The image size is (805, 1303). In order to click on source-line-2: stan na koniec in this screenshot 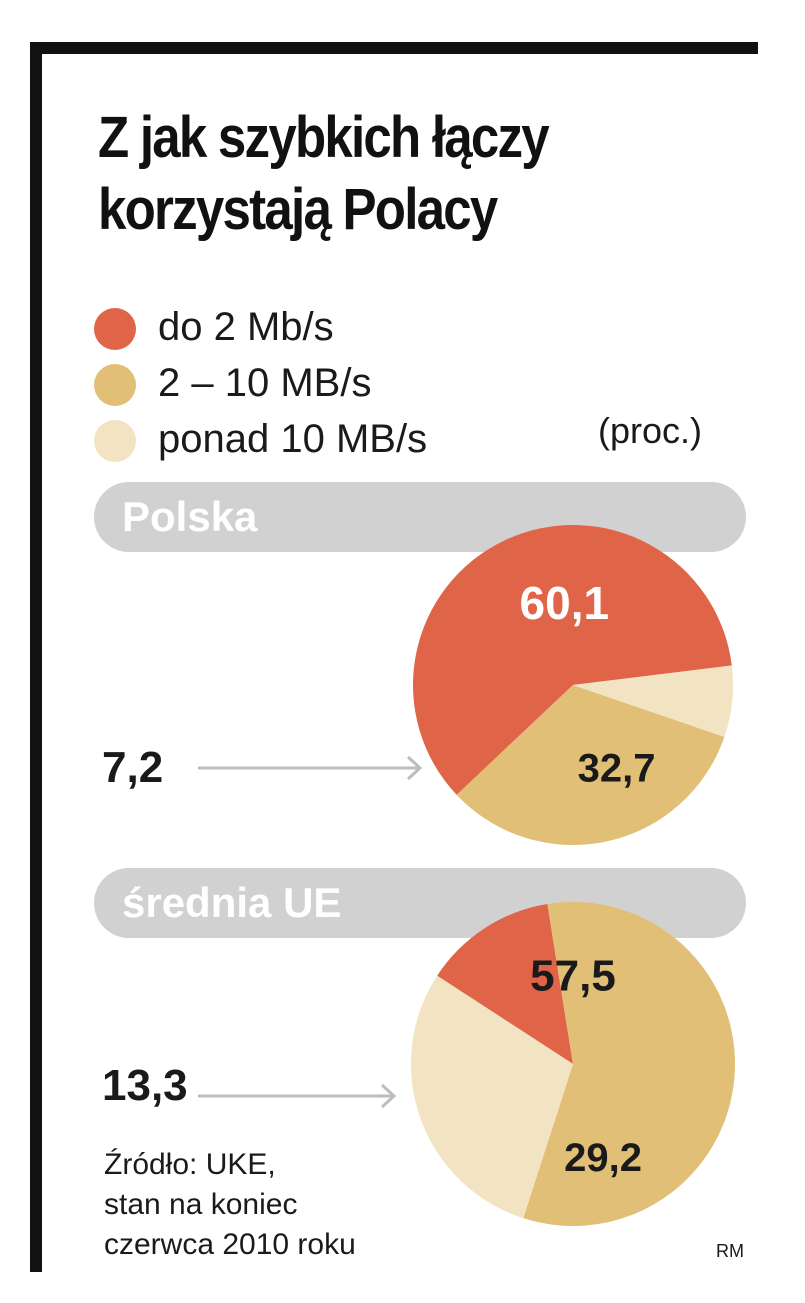, I will do `click(201, 1204)`.